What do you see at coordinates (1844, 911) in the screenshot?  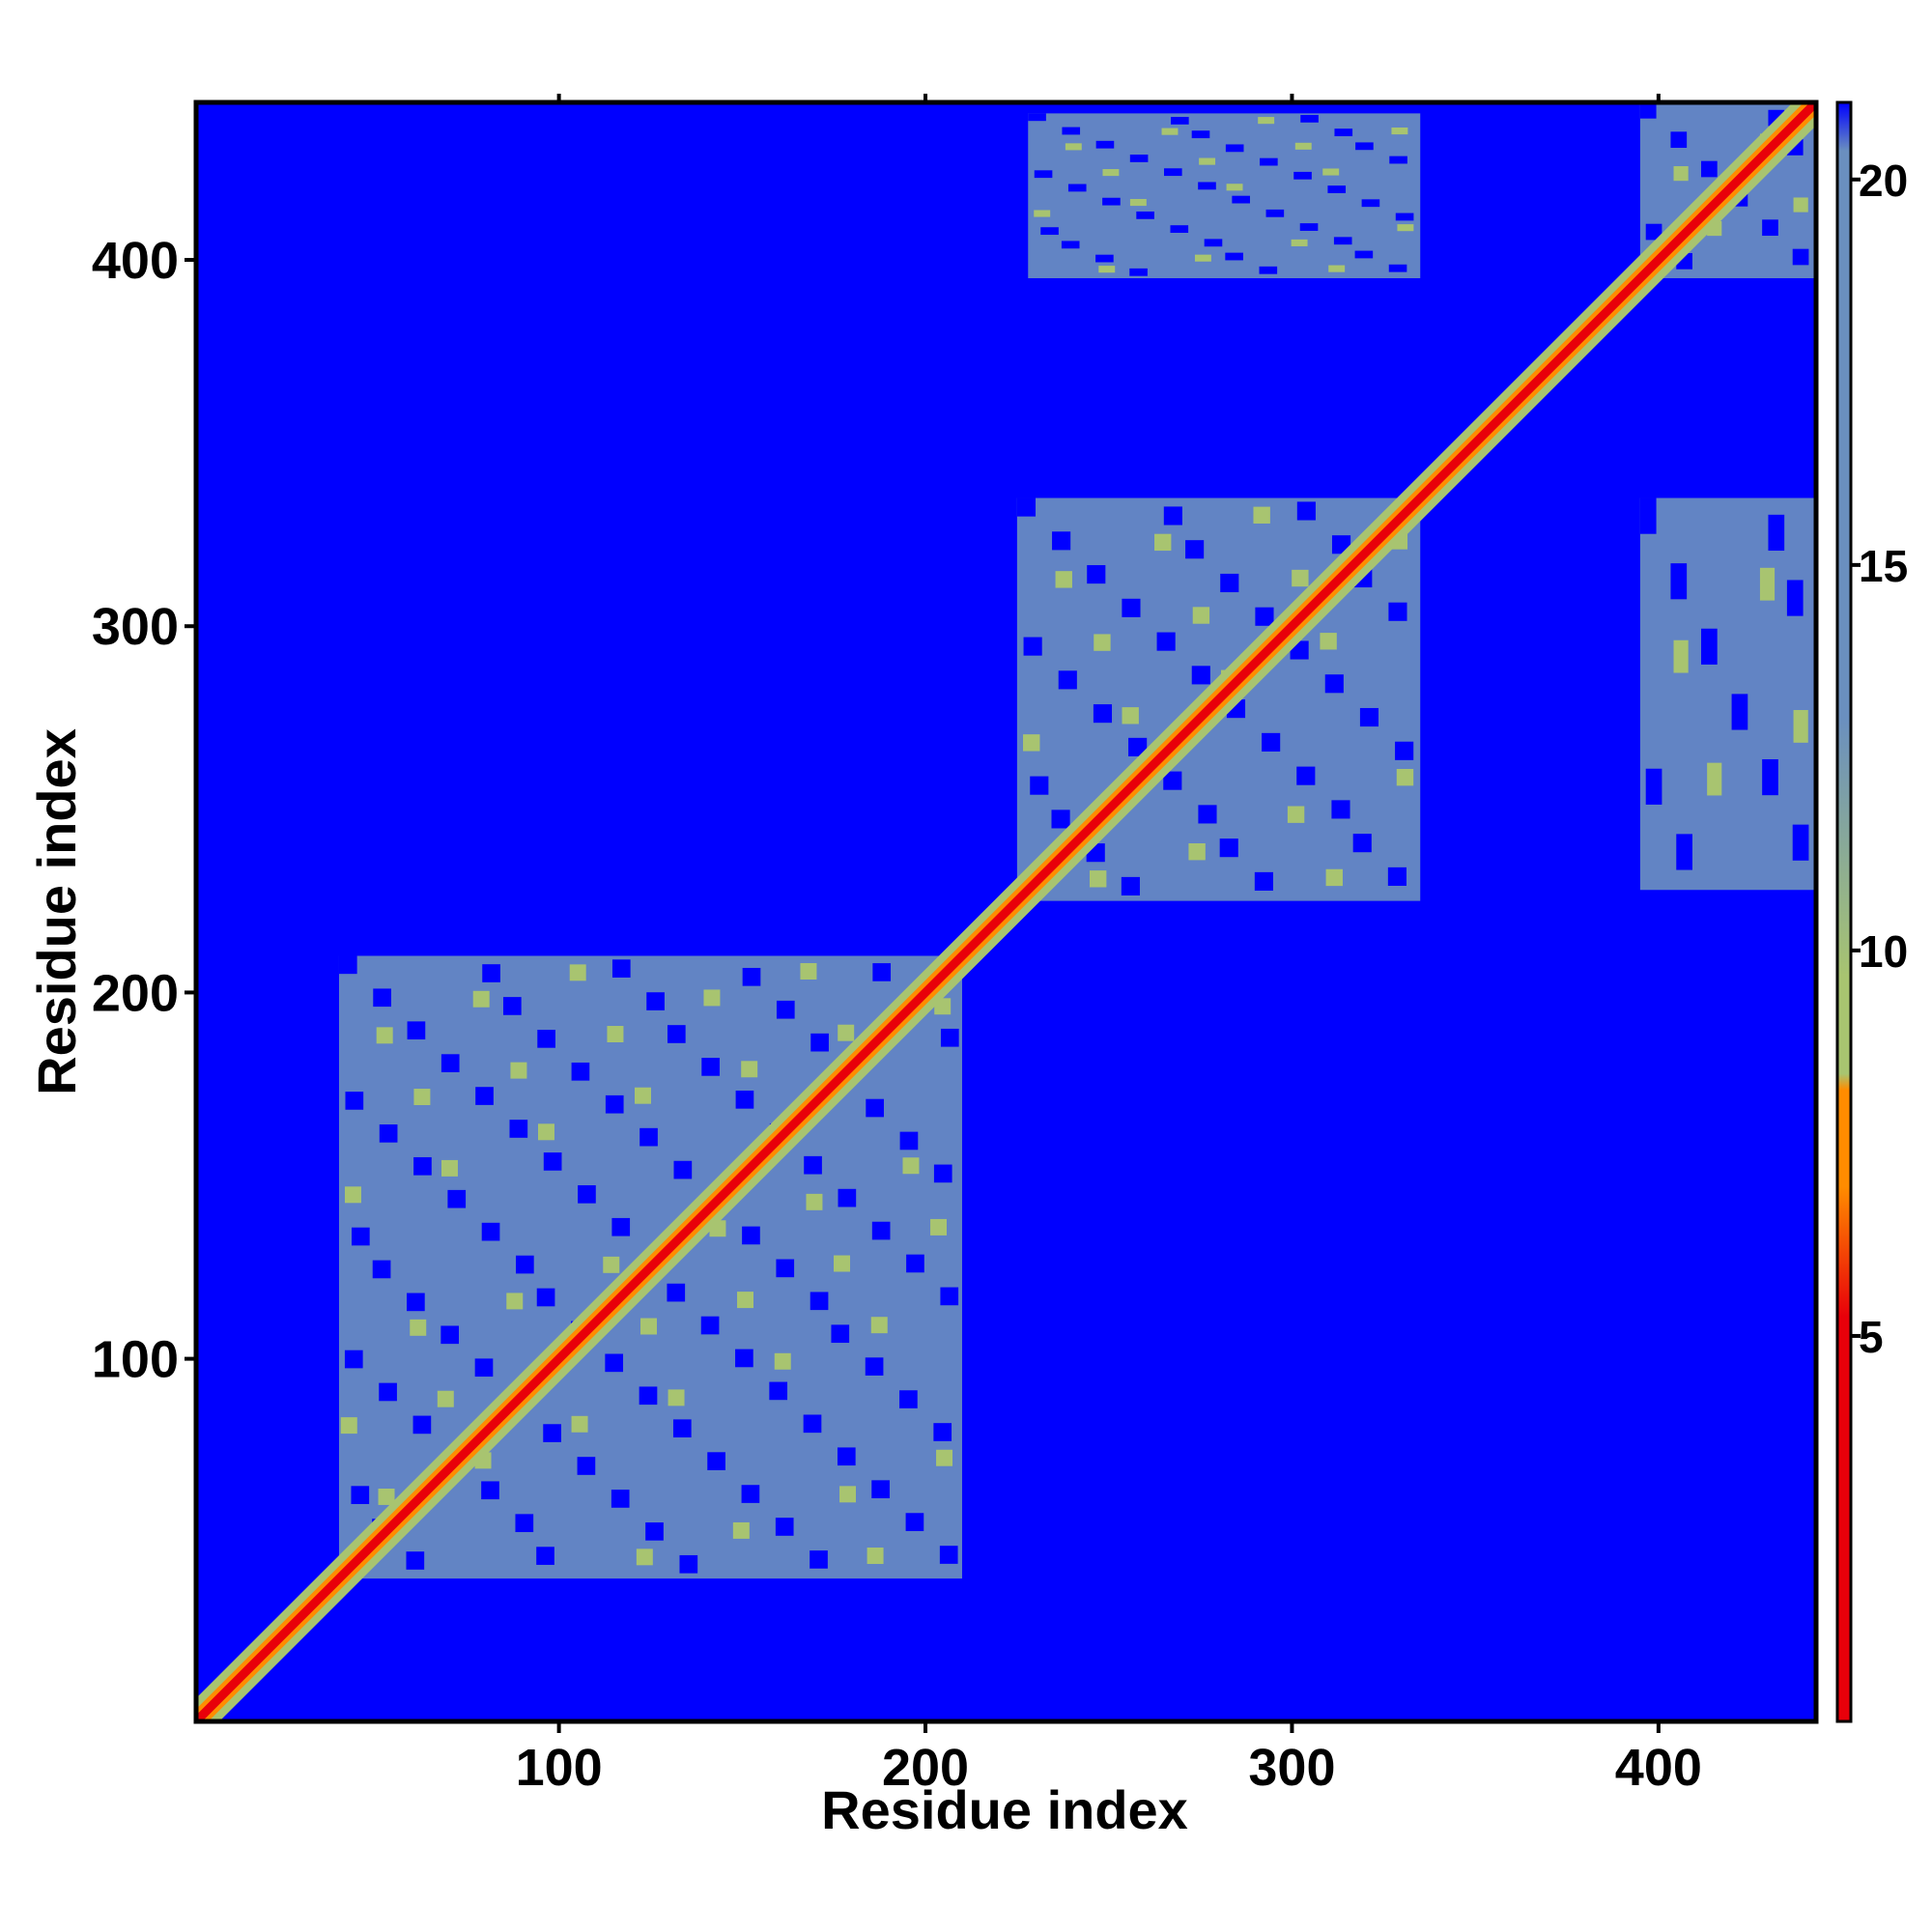 I see `colorbar-frame` at bounding box center [1844, 911].